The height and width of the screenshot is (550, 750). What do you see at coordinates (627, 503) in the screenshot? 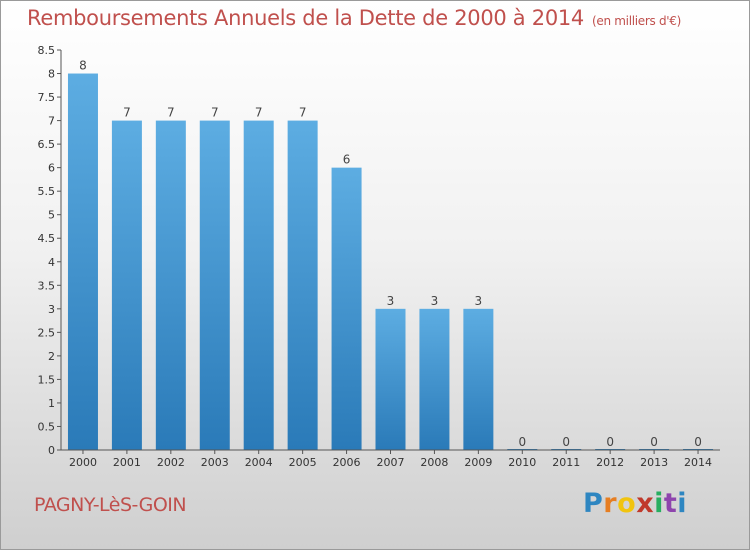
I see `logo-letter: o` at bounding box center [627, 503].